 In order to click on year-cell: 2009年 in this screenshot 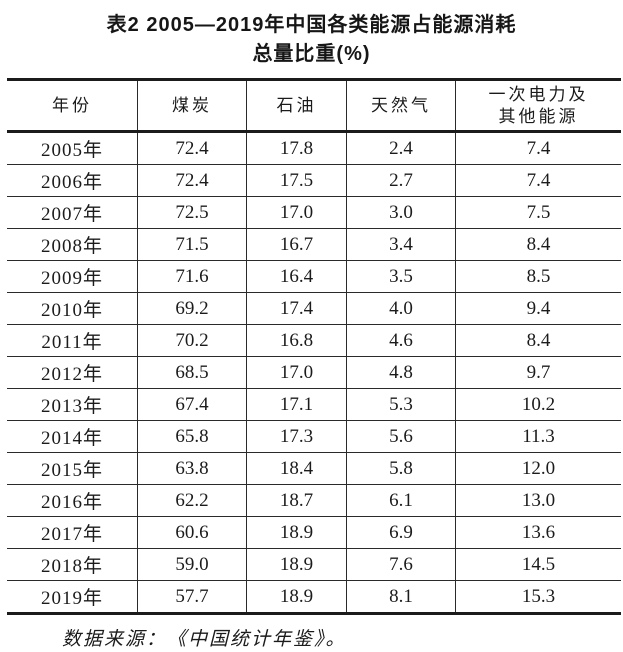, I will do `click(72, 276)`.